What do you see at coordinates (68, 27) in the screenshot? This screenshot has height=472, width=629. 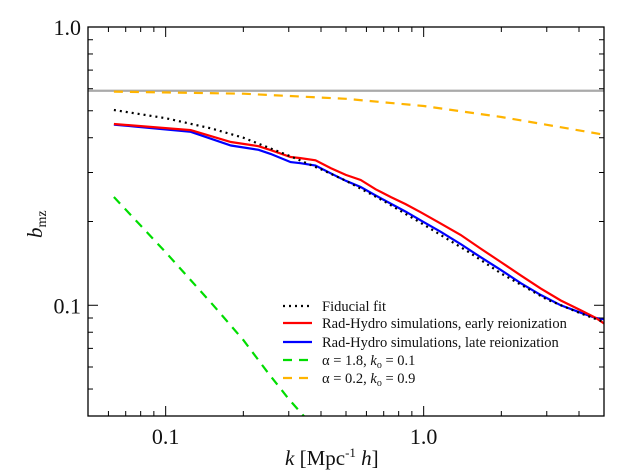 I see `y-tick-label: 1.0` at bounding box center [68, 27].